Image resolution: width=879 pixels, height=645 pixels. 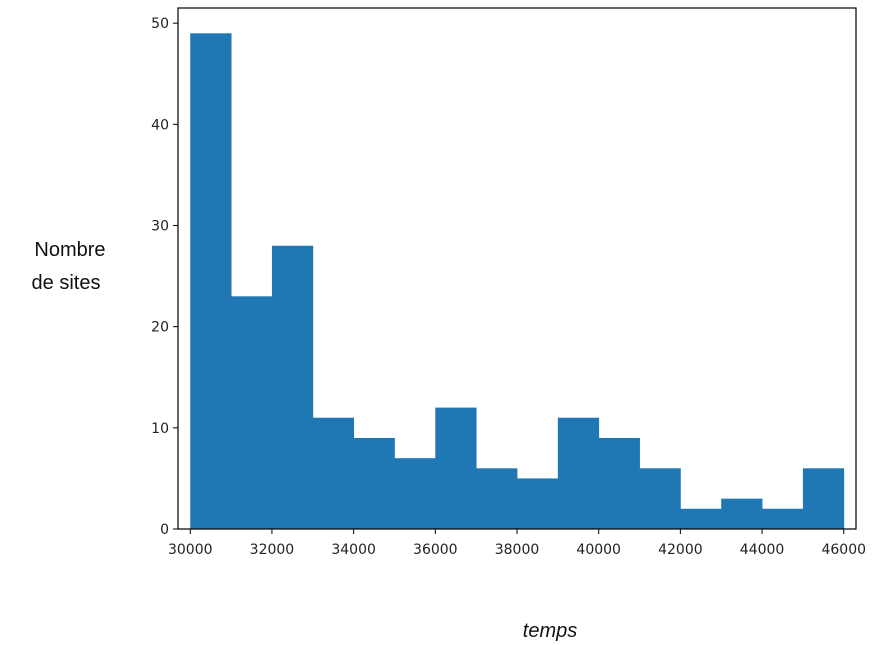 I want to click on x-tick-label-8: 46000, so click(x=843, y=550).